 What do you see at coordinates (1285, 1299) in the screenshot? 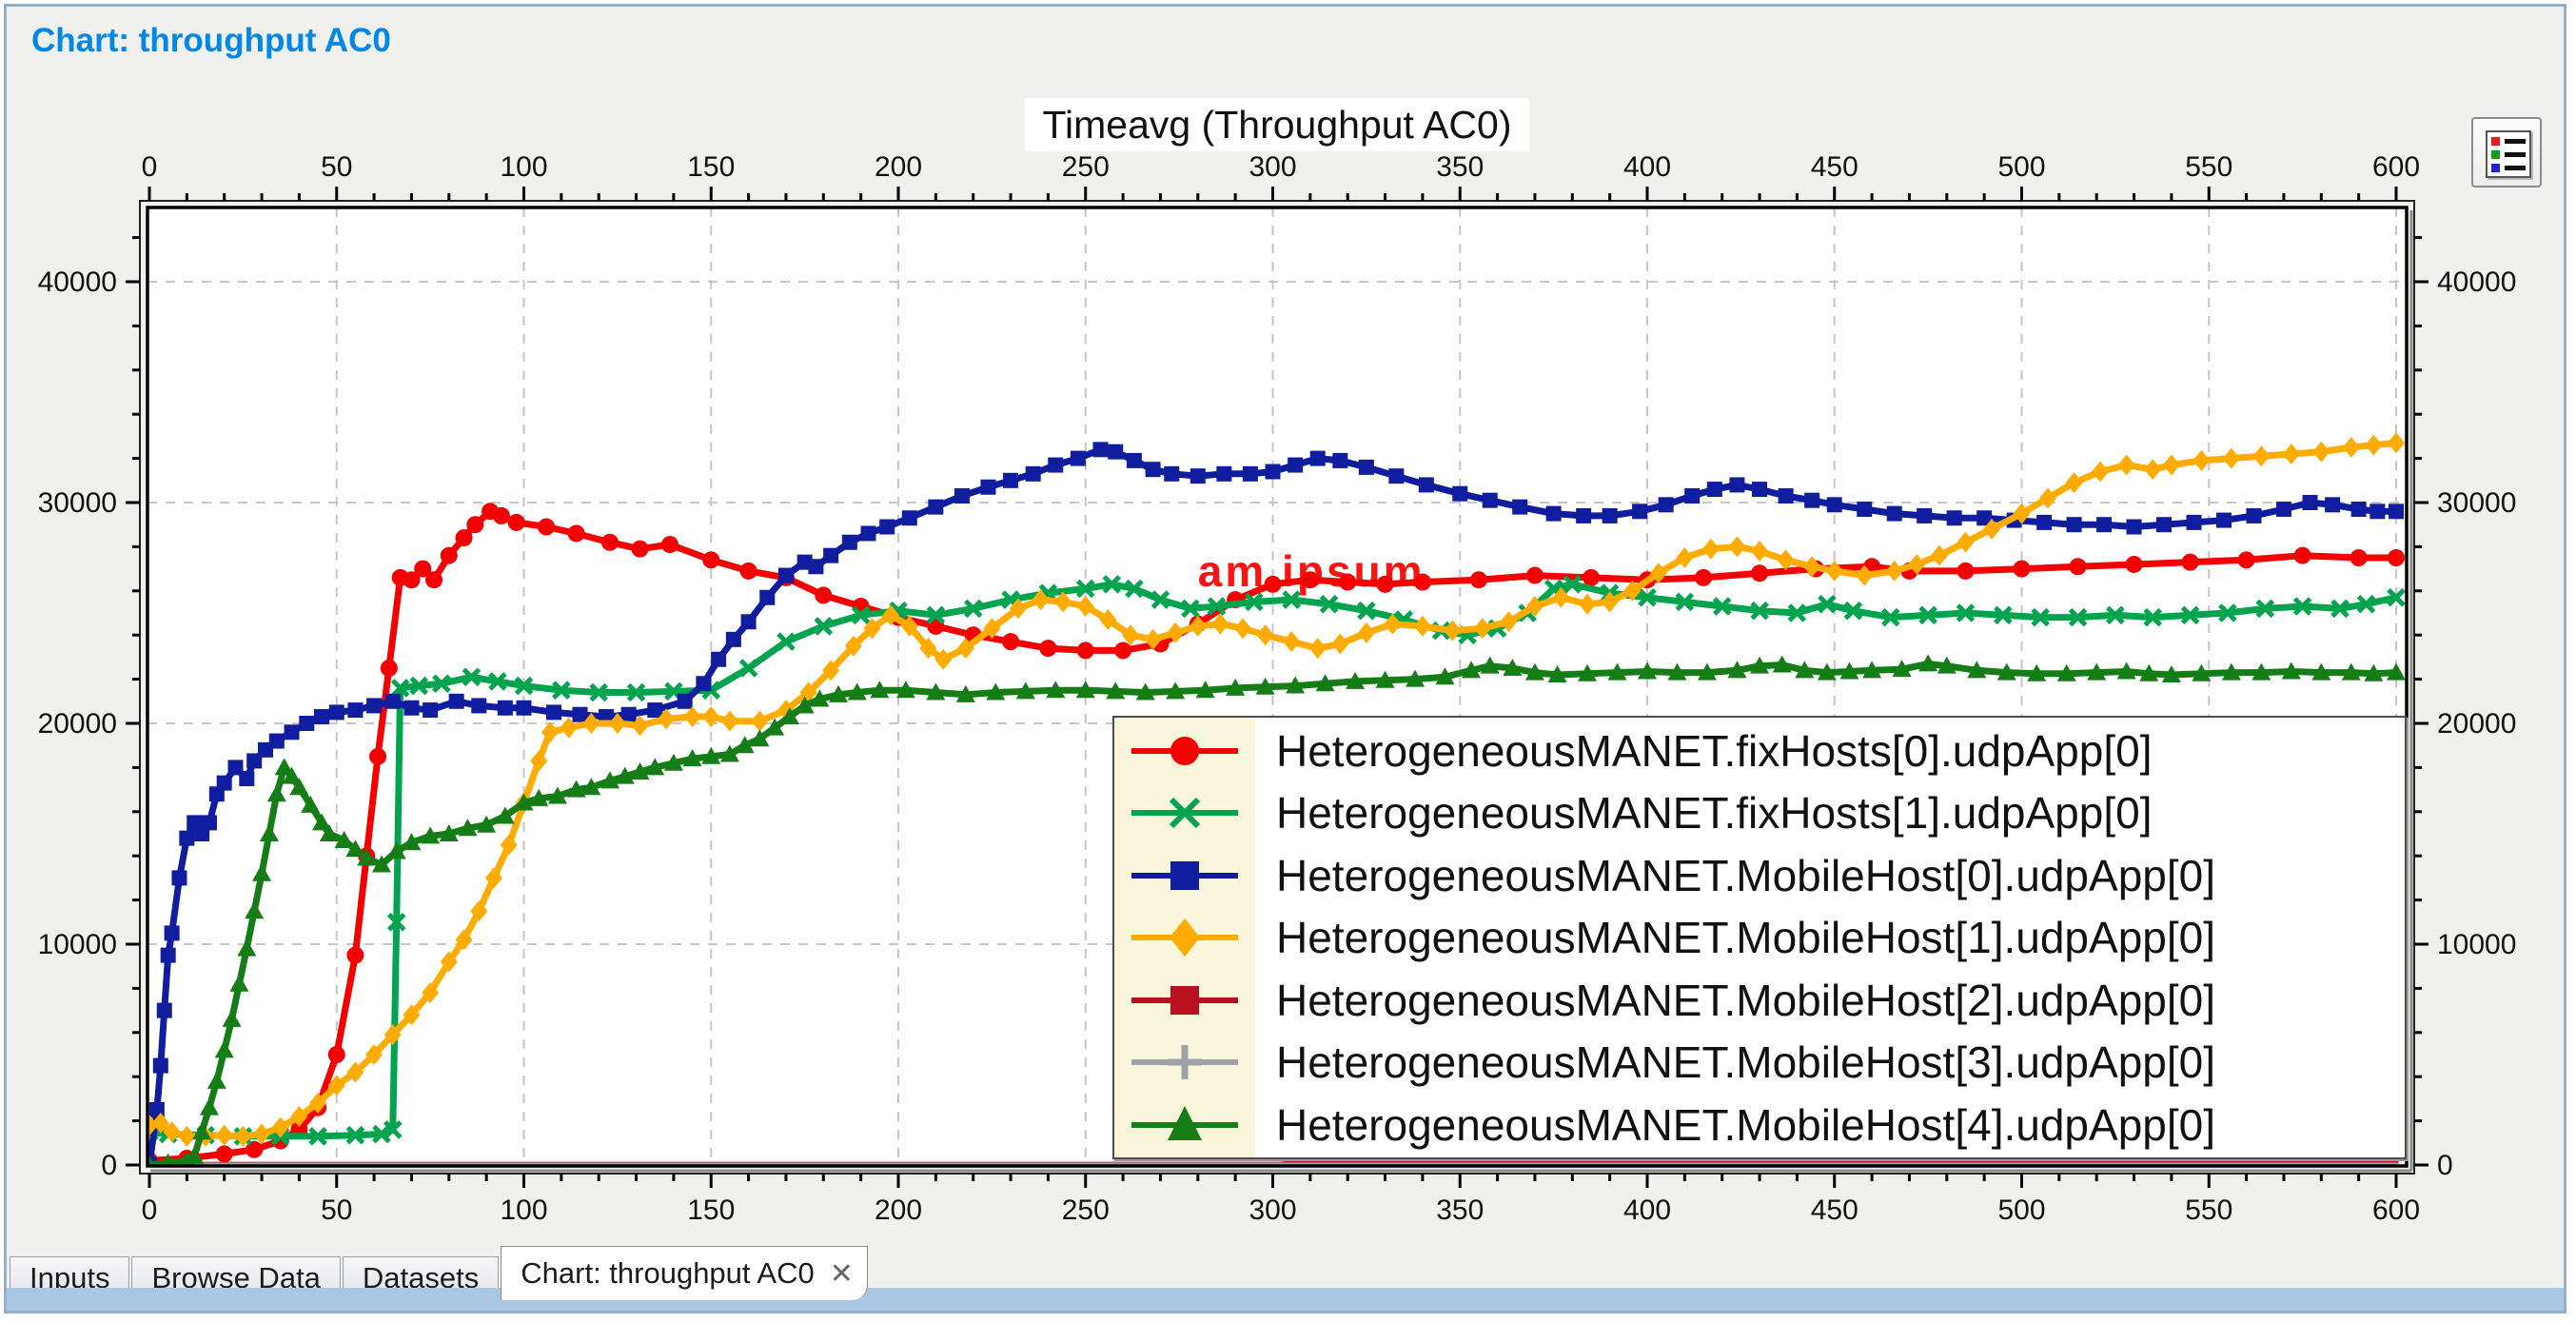
I see `window-bottom-border` at bounding box center [1285, 1299].